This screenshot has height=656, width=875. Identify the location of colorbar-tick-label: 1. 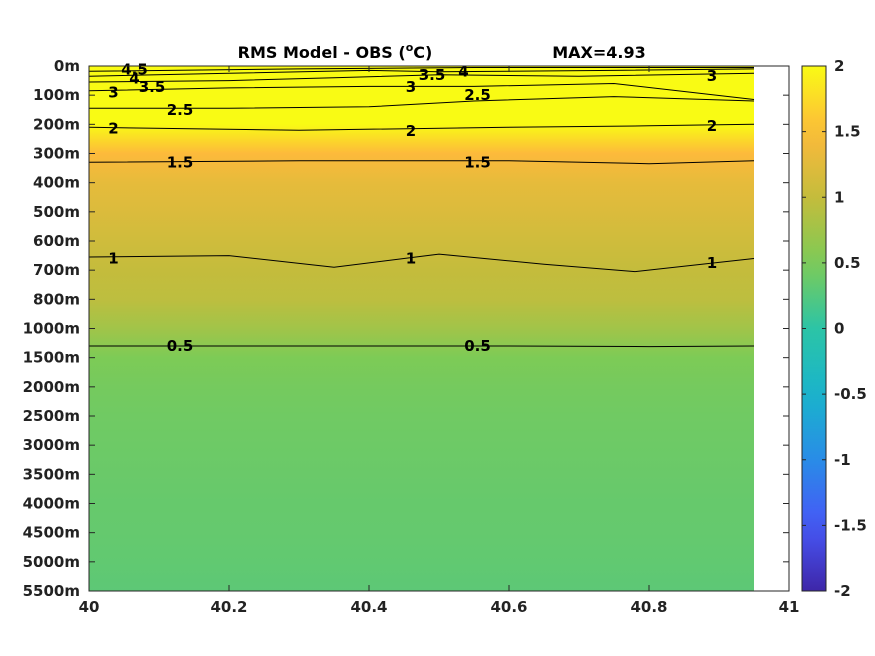
(839, 197).